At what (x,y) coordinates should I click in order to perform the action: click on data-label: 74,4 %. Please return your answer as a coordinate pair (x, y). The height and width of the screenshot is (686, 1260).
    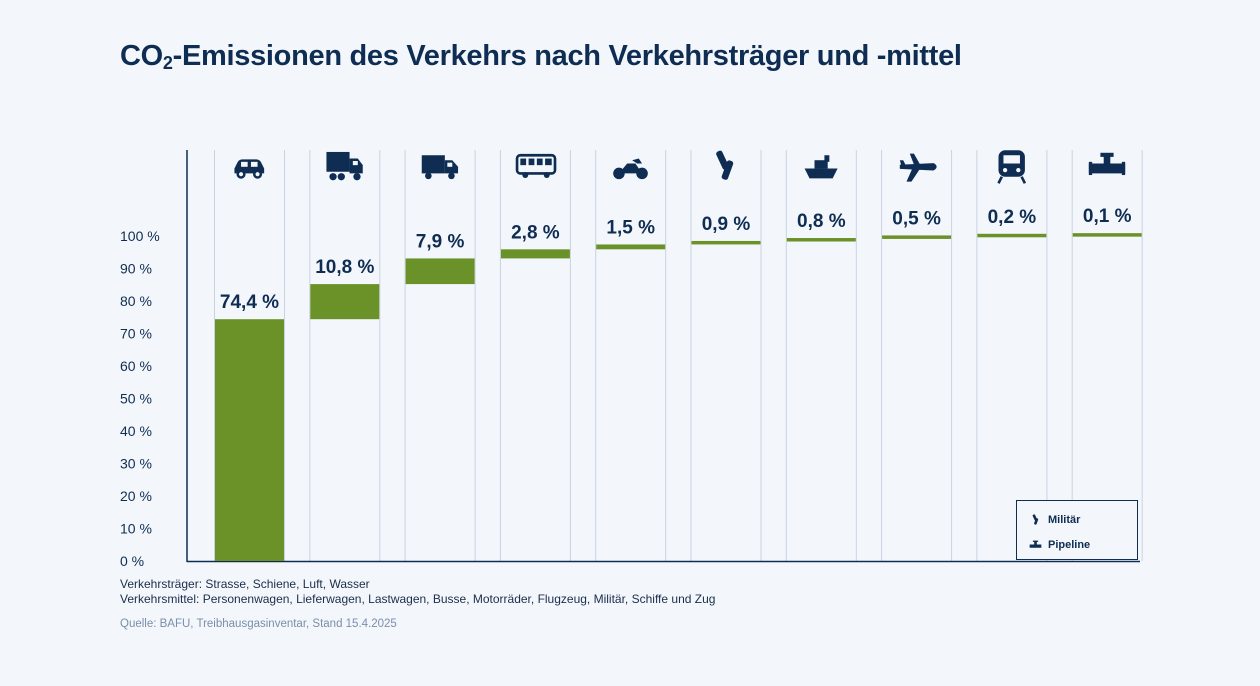
    Looking at the image, I should click on (249, 302).